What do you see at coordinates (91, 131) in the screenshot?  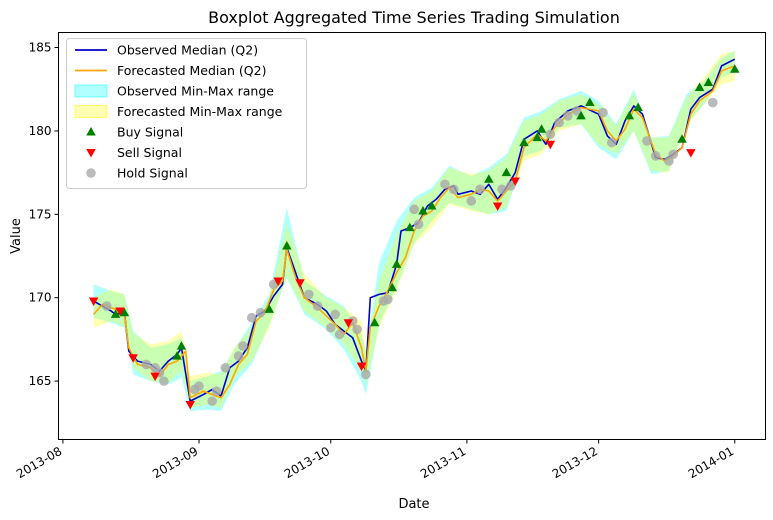 I see `legend-buy-swatch` at bounding box center [91, 131].